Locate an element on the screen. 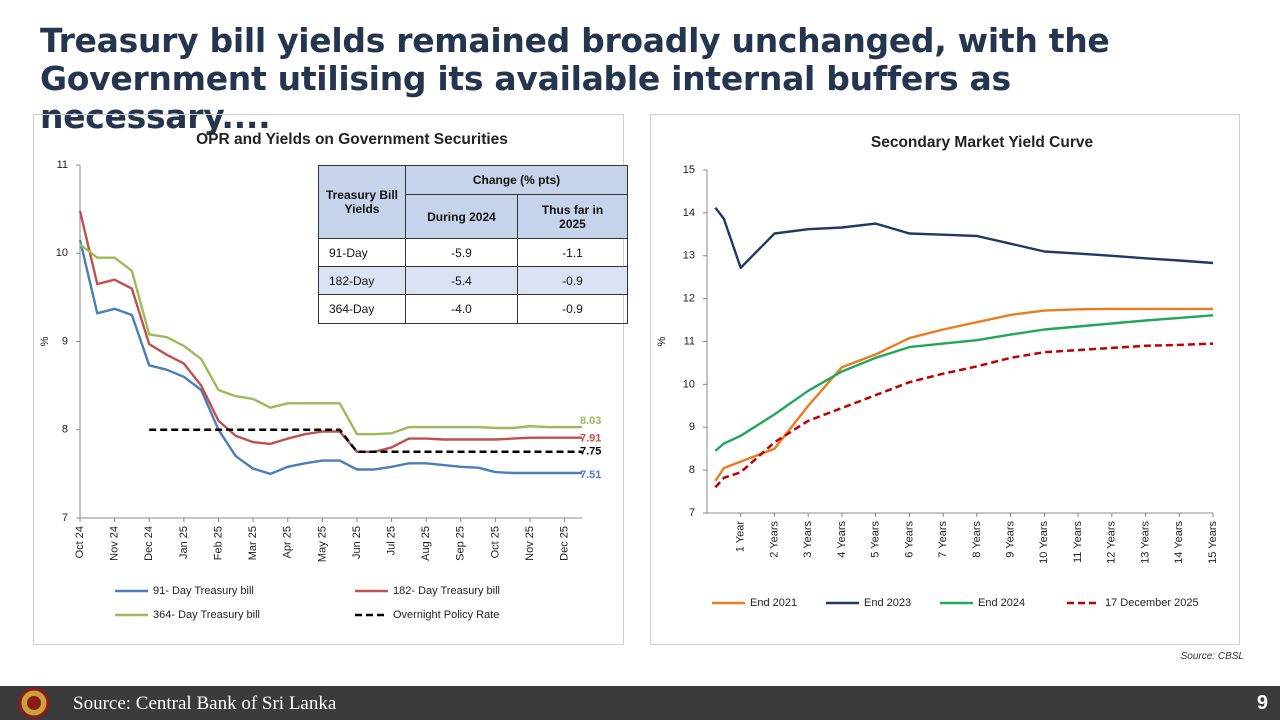  x-tick-label: May 25 is located at coordinates (322, 544).